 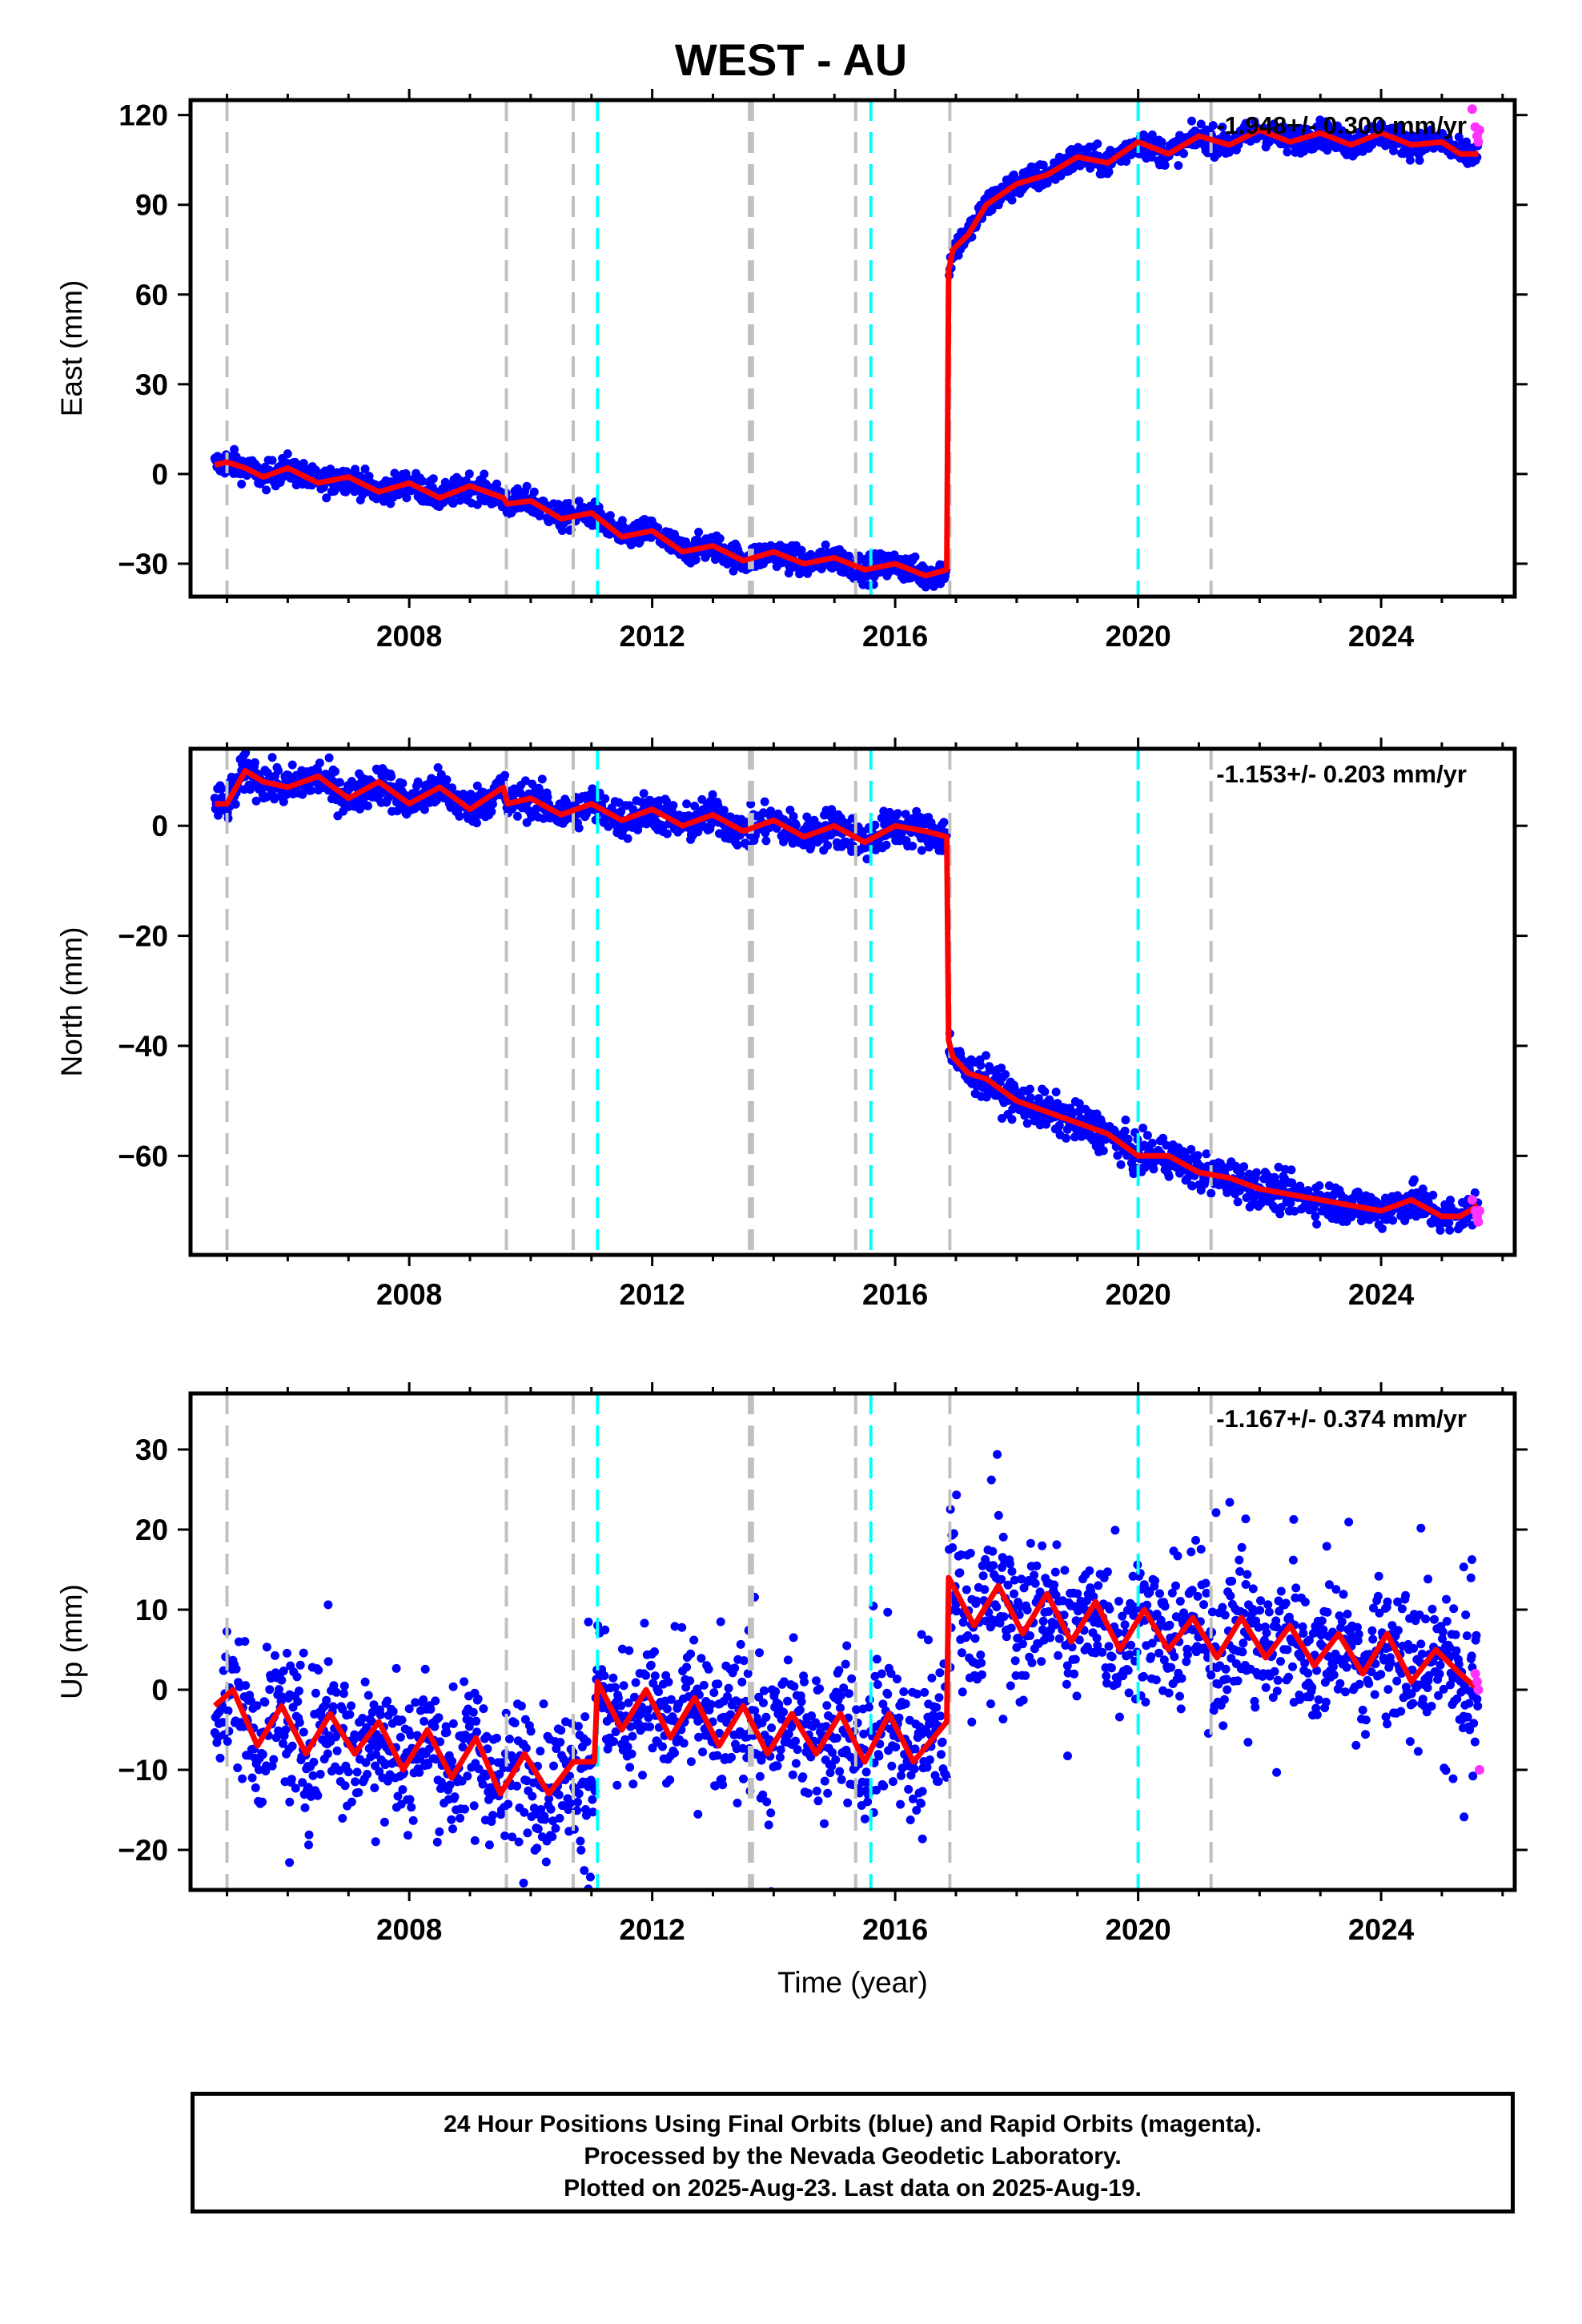 I want to click on up-x-axis-title: Time (year), so click(x=852, y=1983).